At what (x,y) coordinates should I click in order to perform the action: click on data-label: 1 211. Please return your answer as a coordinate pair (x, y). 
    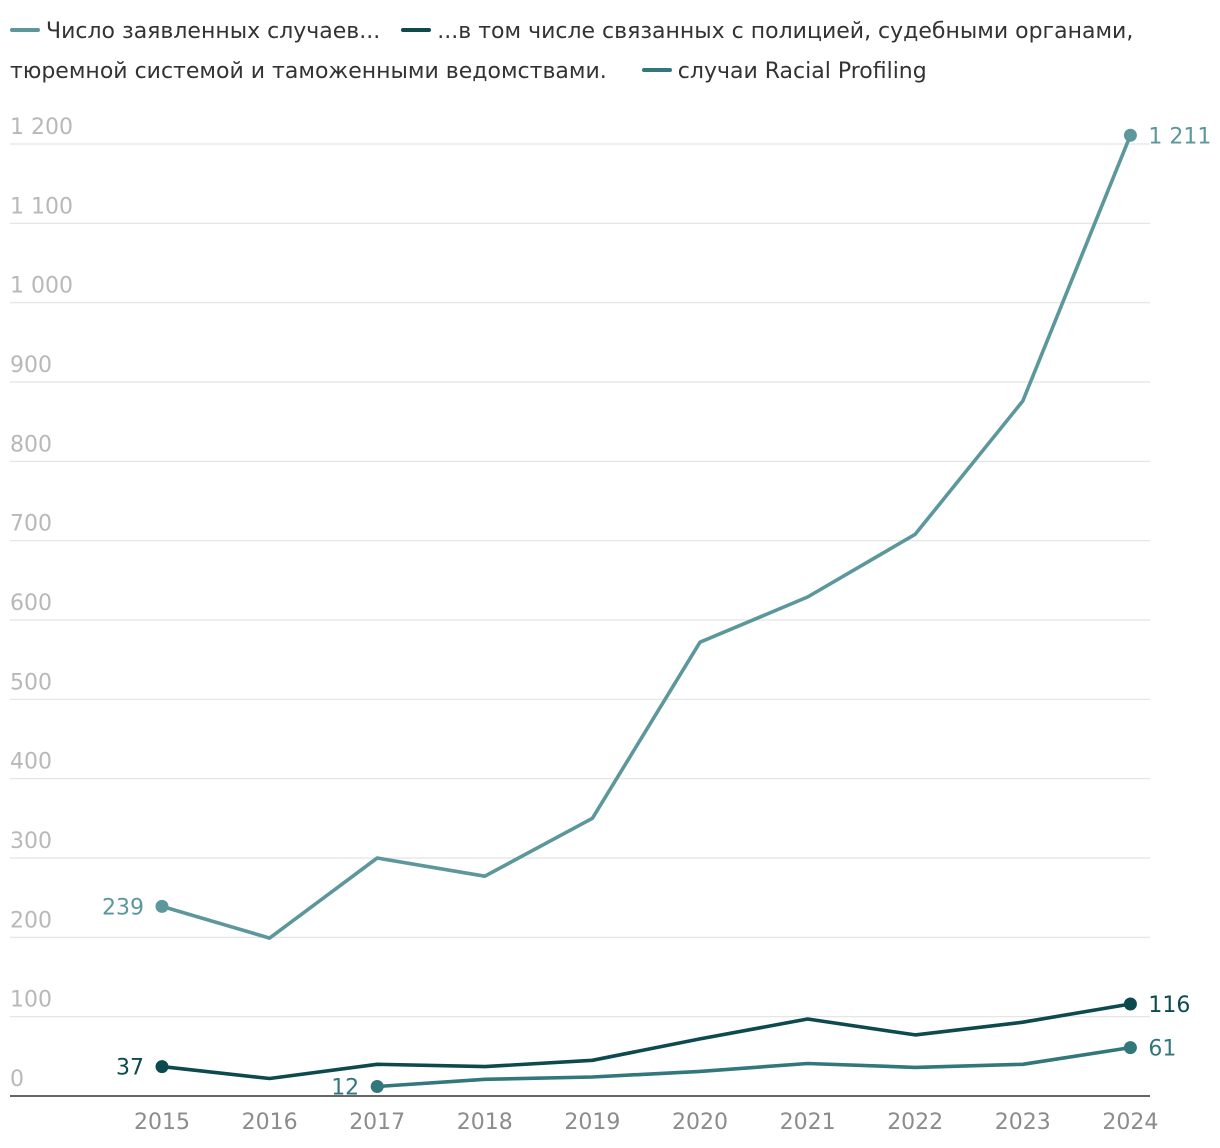
    Looking at the image, I should click on (1179, 136).